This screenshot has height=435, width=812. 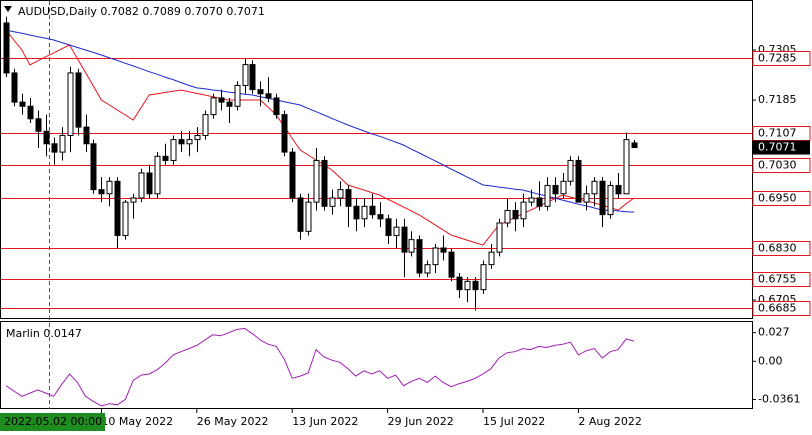 What do you see at coordinates (777, 99) in the screenshot?
I see `y-tick-label: 0.7185` at bounding box center [777, 99].